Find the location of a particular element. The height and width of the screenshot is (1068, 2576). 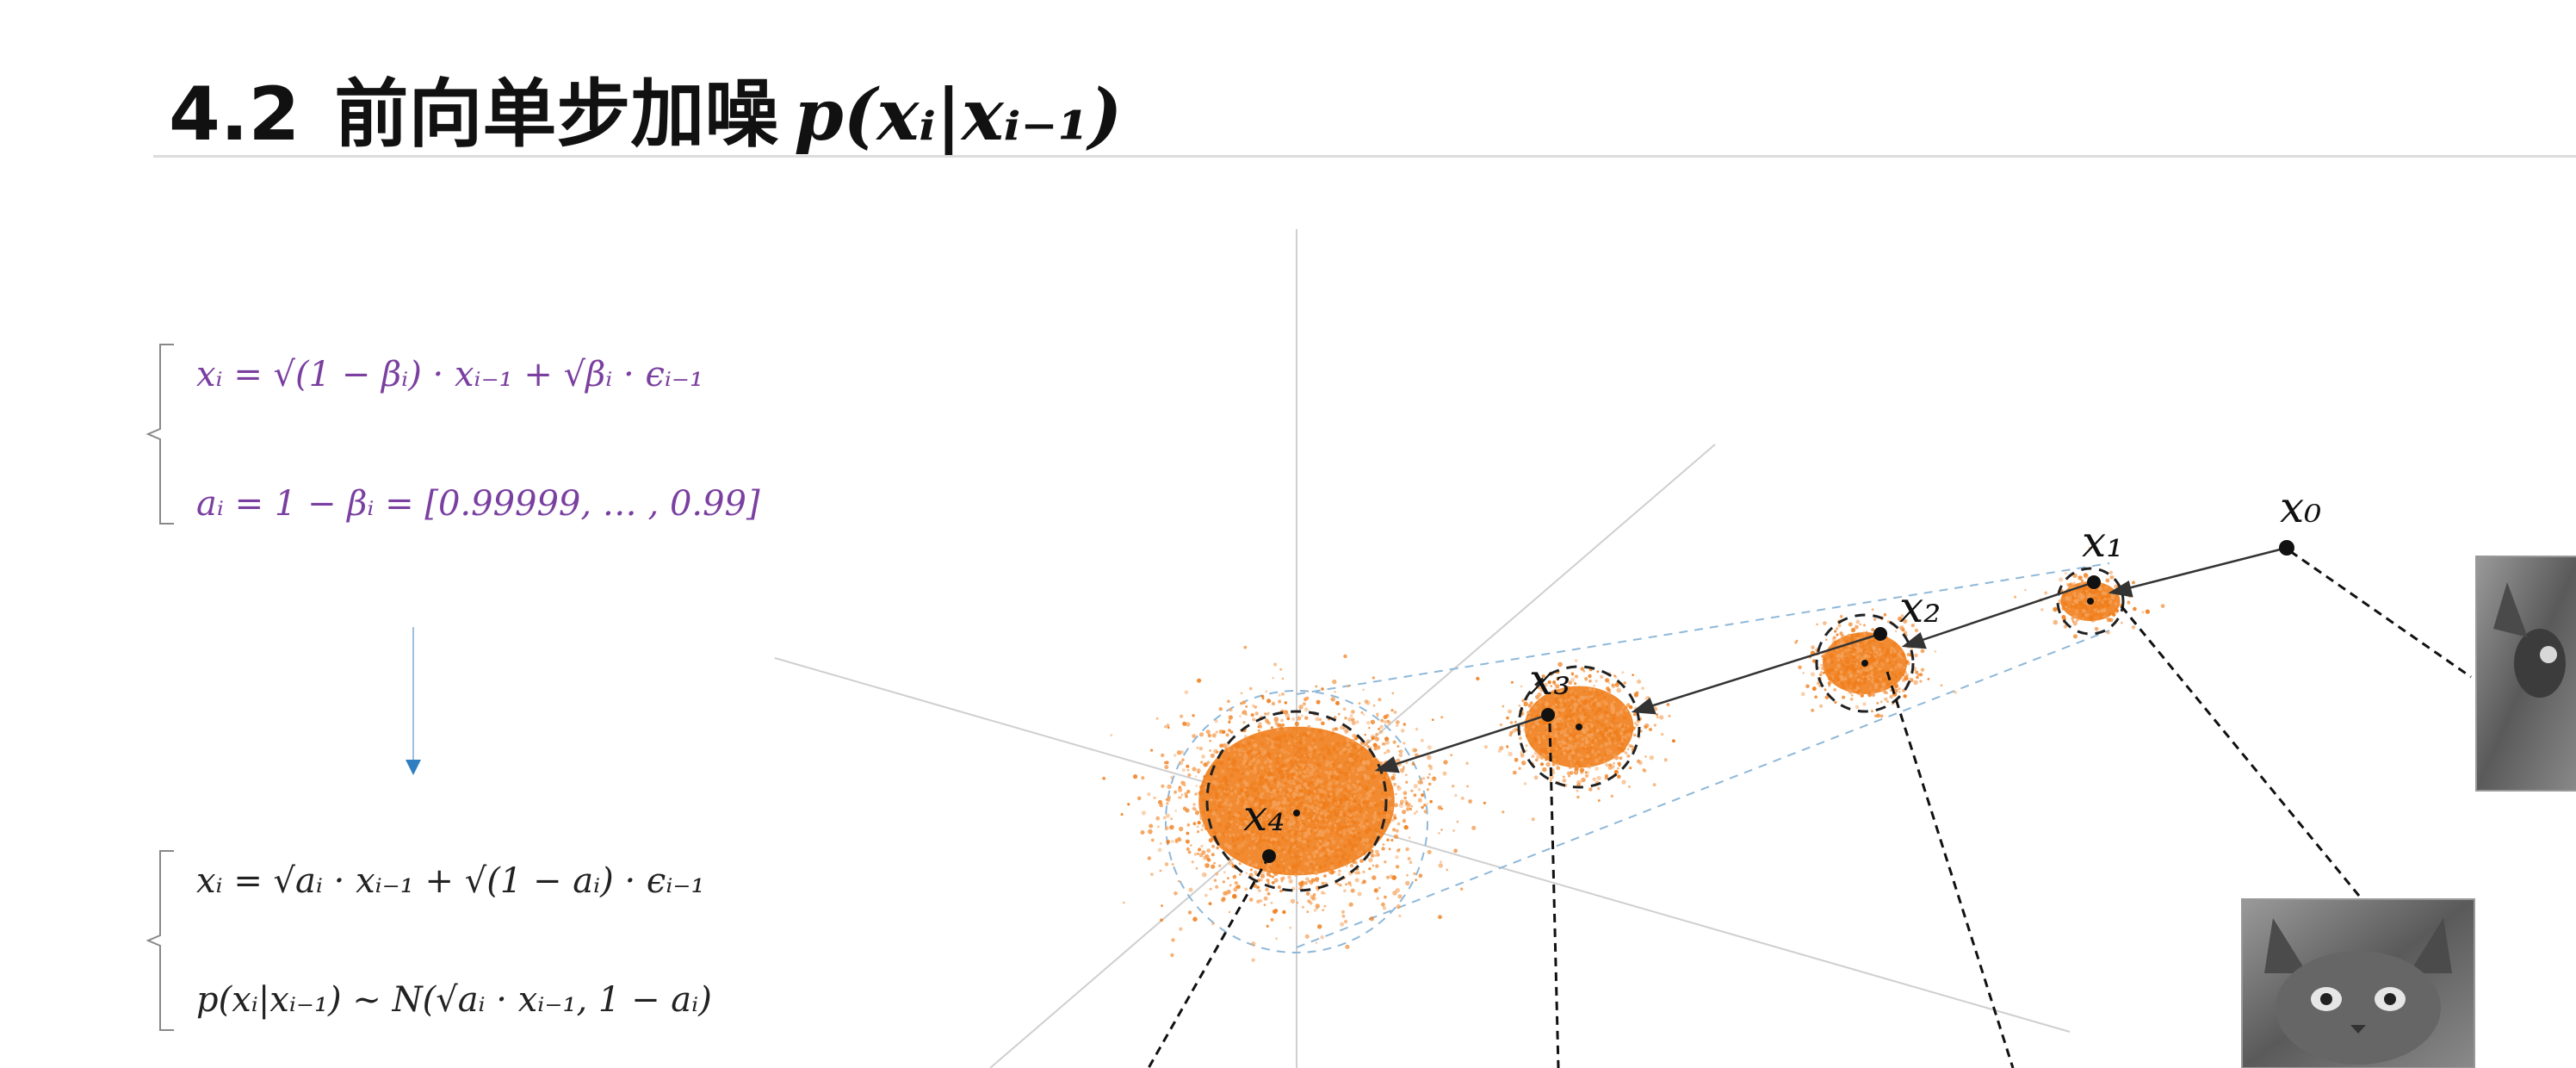

arrowhead-x4 is located at coordinates (1387, 764).